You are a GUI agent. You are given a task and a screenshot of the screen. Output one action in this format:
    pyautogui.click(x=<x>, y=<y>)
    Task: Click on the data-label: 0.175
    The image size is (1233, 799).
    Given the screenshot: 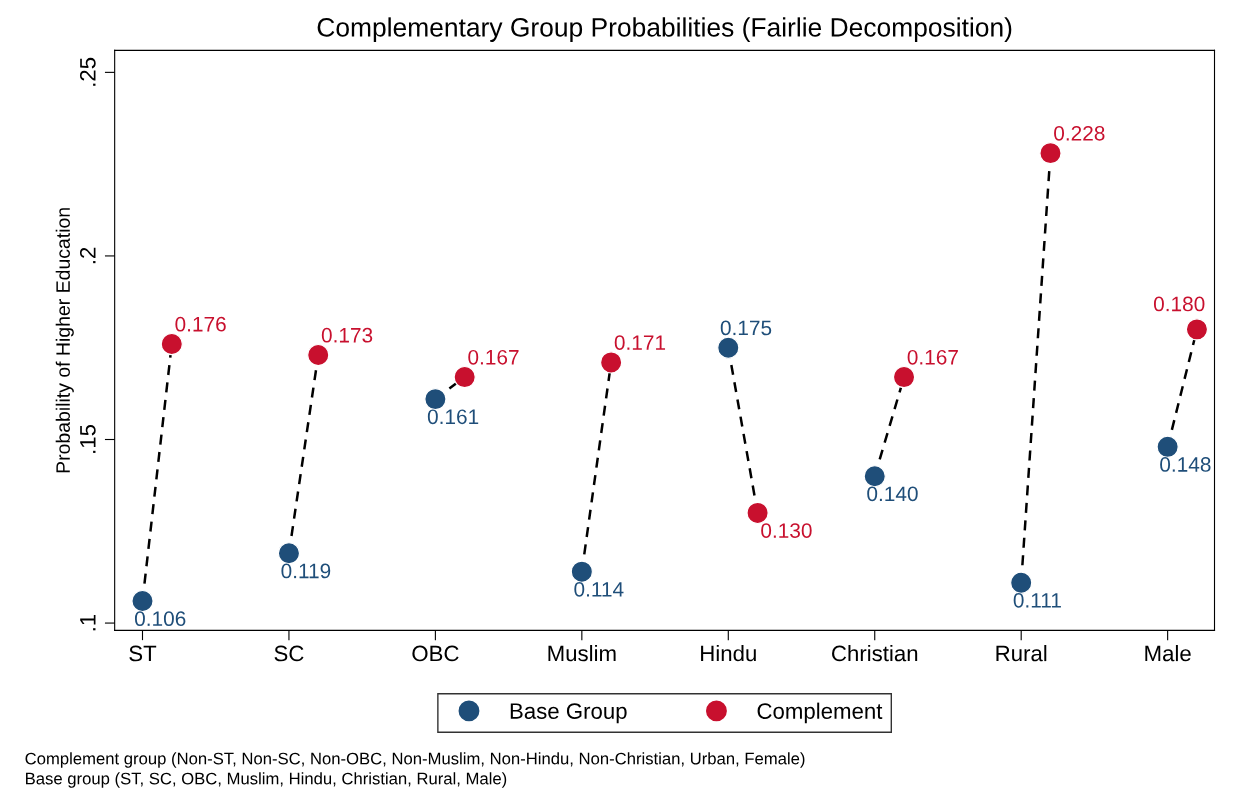 What is the action you would take?
    pyautogui.click(x=746, y=328)
    